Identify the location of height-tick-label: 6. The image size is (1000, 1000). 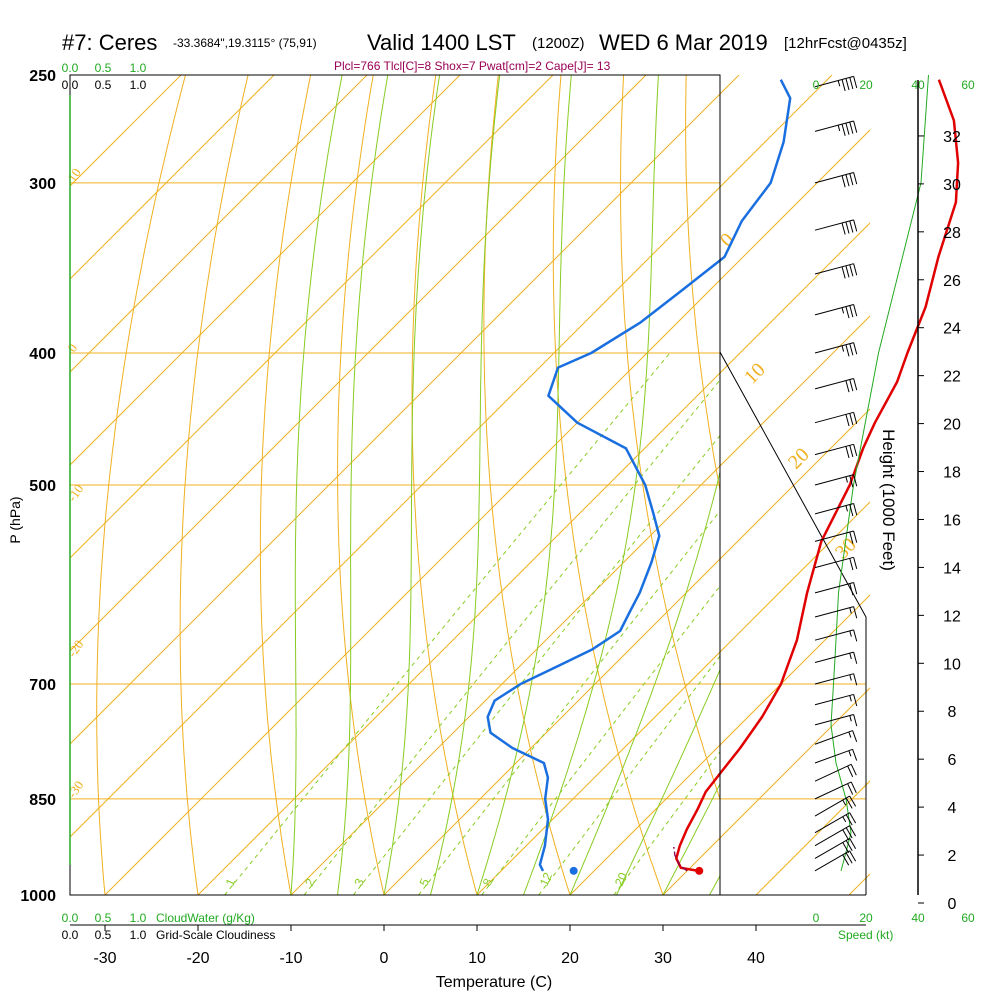
(952, 760).